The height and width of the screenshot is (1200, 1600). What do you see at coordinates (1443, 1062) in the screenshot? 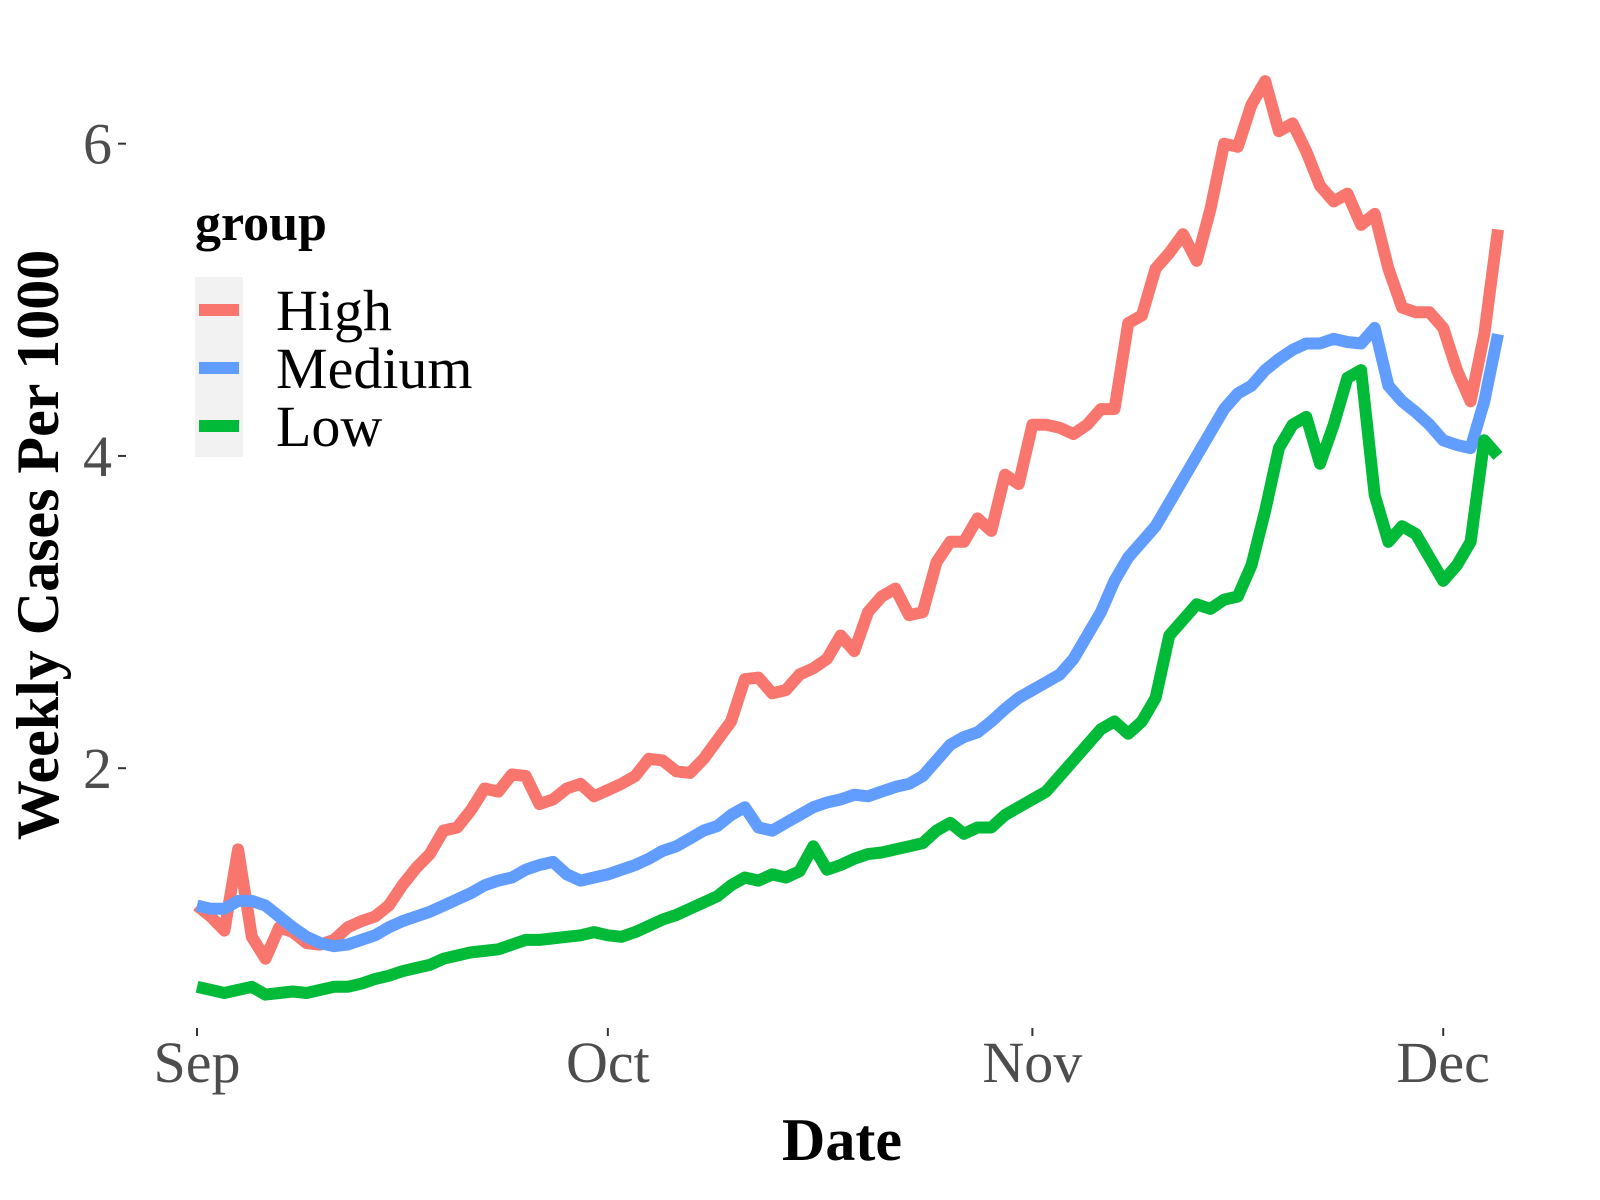
I see `x-tick-label: Dec` at bounding box center [1443, 1062].